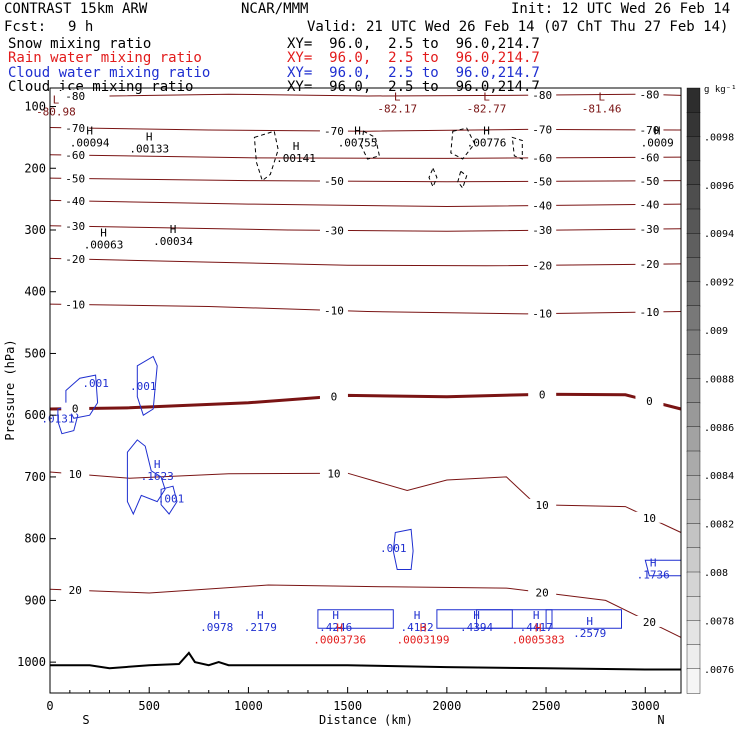 This screenshot has width=740, height=740. What do you see at coordinates (334, 230) in the screenshot?
I see `temperature-label: -30` at bounding box center [334, 230].